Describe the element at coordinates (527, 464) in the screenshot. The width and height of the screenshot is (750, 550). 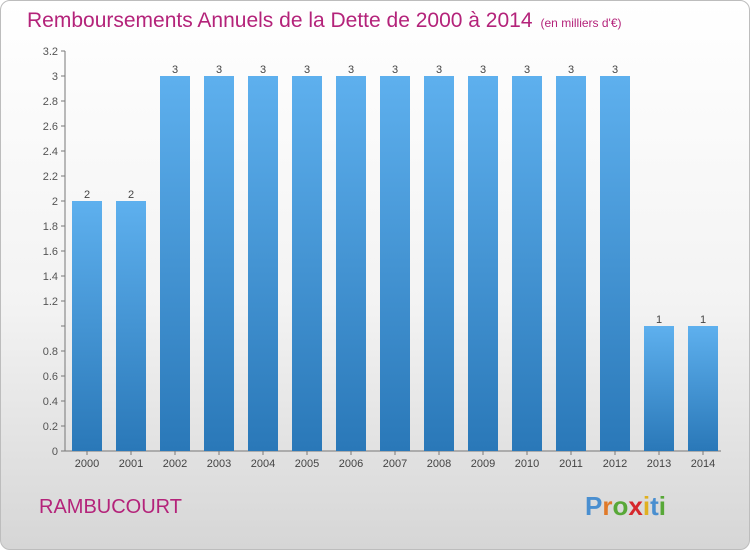
I see `x-tick-label: 2010` at that location.